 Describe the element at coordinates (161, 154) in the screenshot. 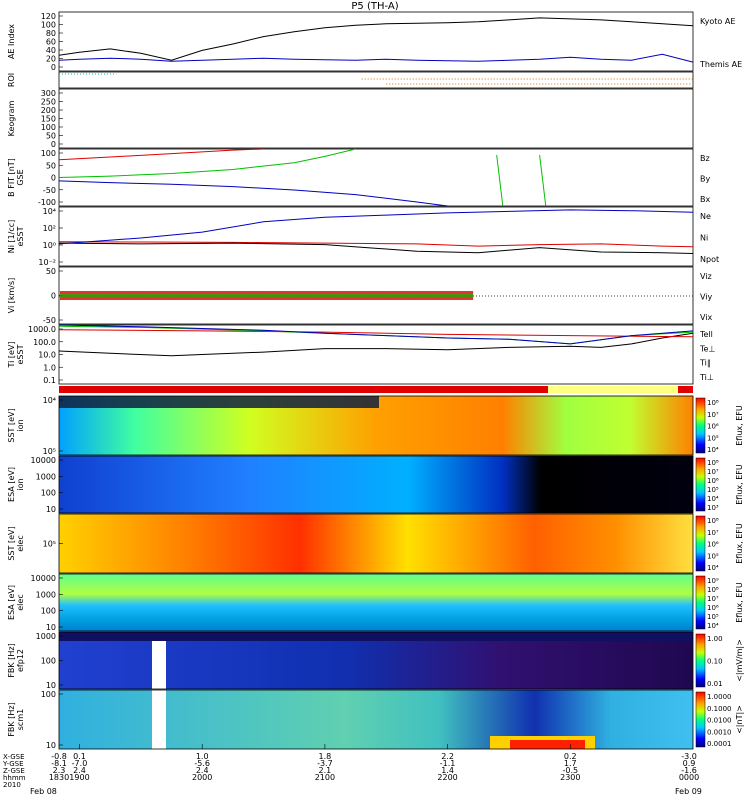

I see `series-bfield-Bz` at that location.